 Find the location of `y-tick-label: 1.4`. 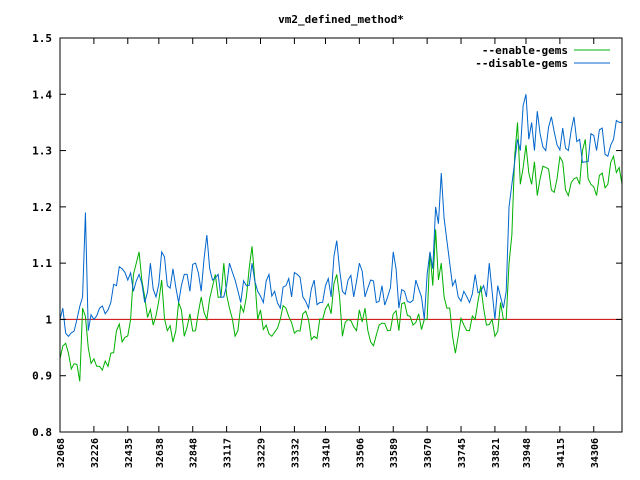

y-tick-label: 1.4 is located at coordinates (42, 94).